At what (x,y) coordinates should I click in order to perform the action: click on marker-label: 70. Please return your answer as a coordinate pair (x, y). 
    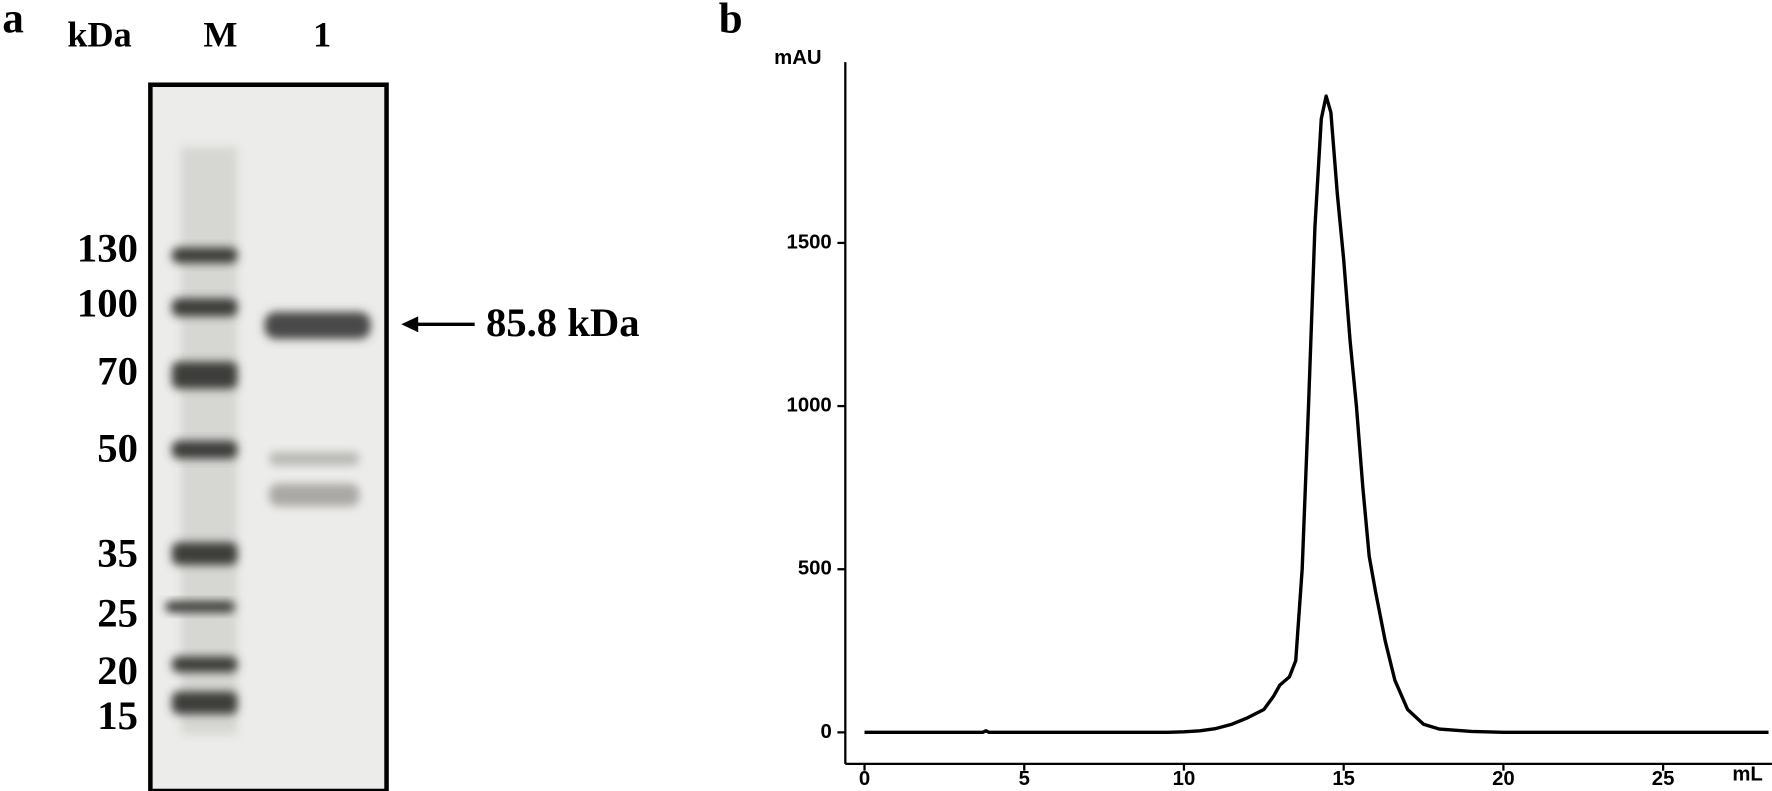
    Looking at the image, I should click on (117, 370).